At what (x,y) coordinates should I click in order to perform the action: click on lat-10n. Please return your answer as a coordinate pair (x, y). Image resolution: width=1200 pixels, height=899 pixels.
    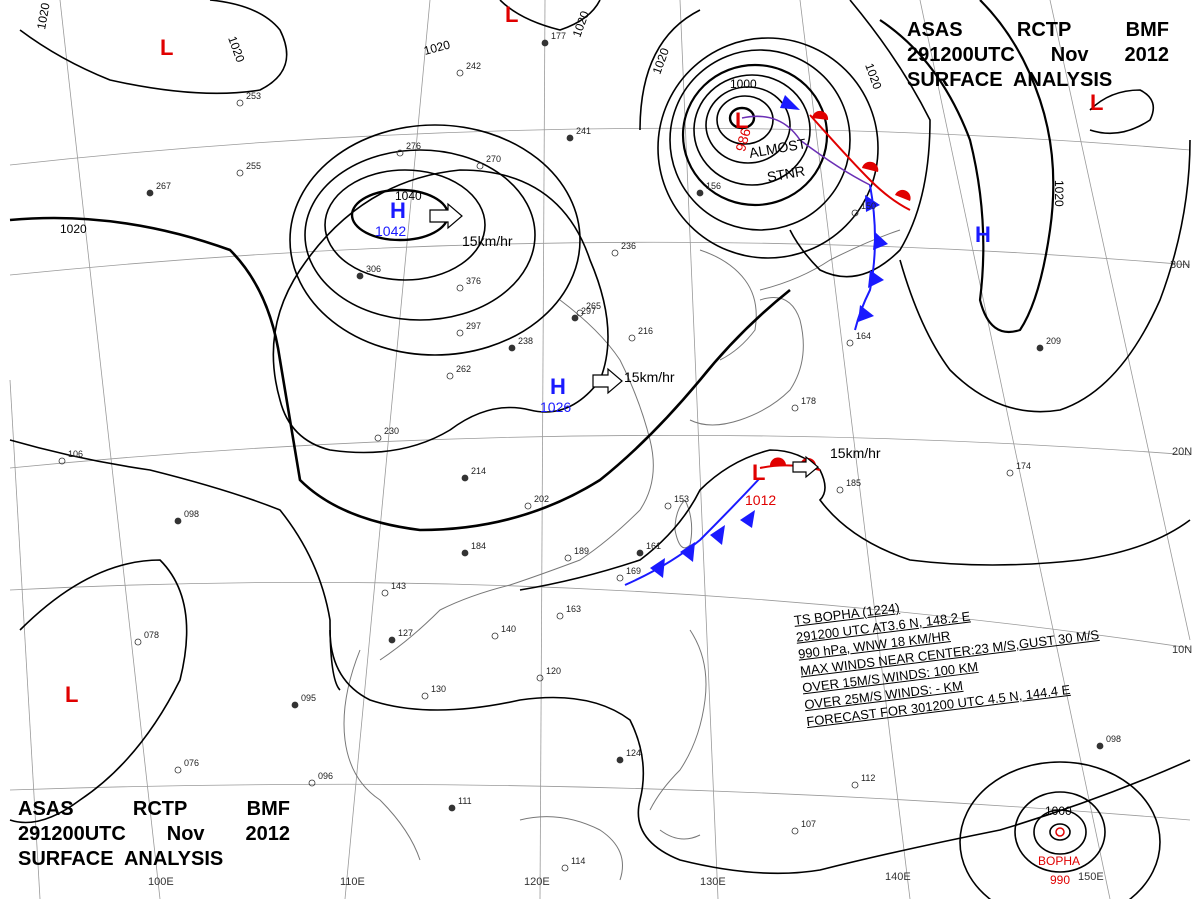
    Looking at the image, I should click on (600, 615).